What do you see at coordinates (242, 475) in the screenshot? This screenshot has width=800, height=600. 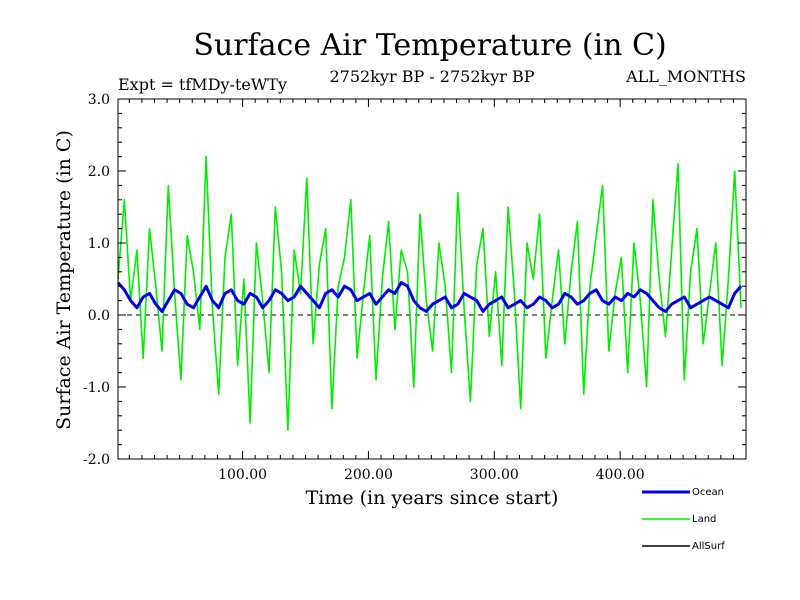 I see `x-tick-label: 100.00` at bounding box center [242, 475].